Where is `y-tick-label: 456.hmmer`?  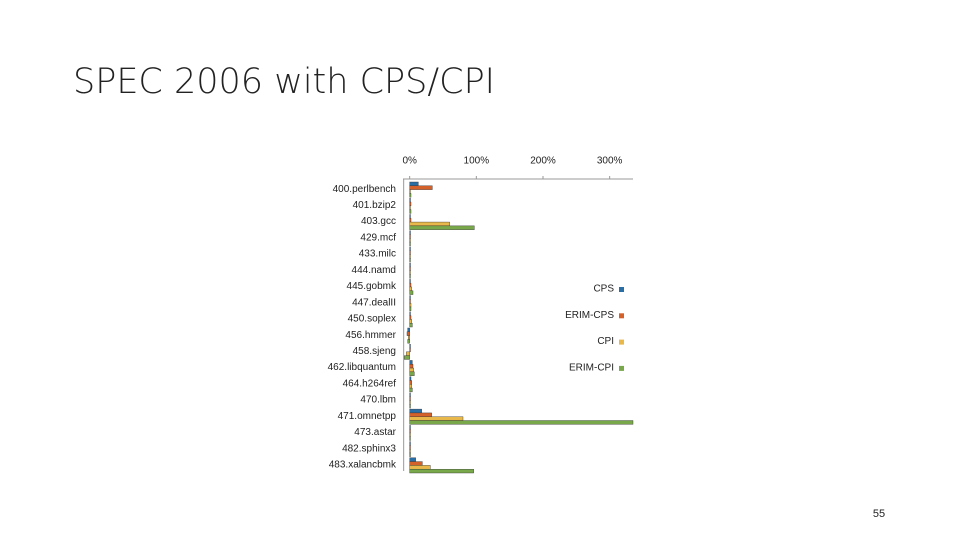 y-tick-label: 456.hmmer is located at coordinates (370, 335).